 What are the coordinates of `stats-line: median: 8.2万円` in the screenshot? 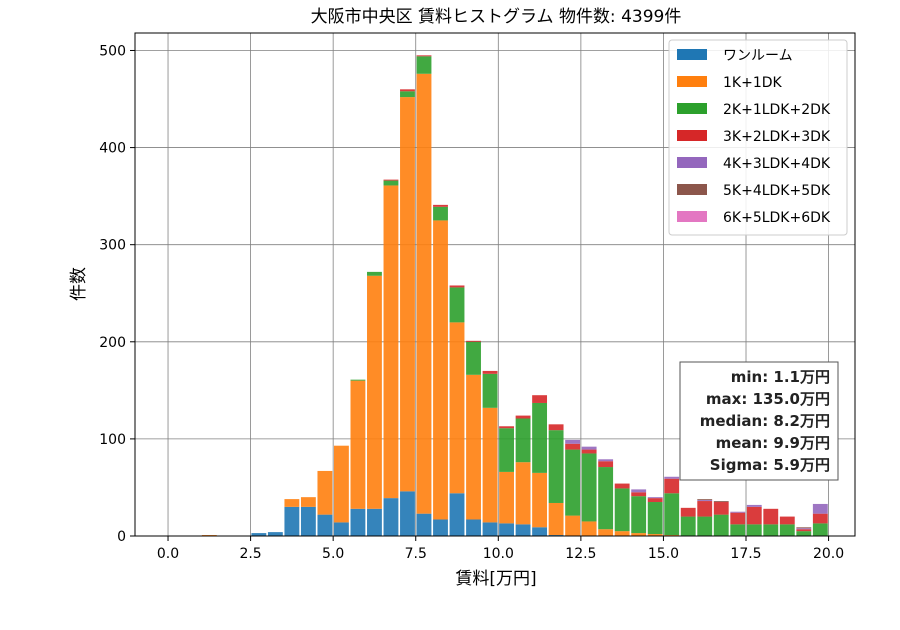 It's located at (765, 421).